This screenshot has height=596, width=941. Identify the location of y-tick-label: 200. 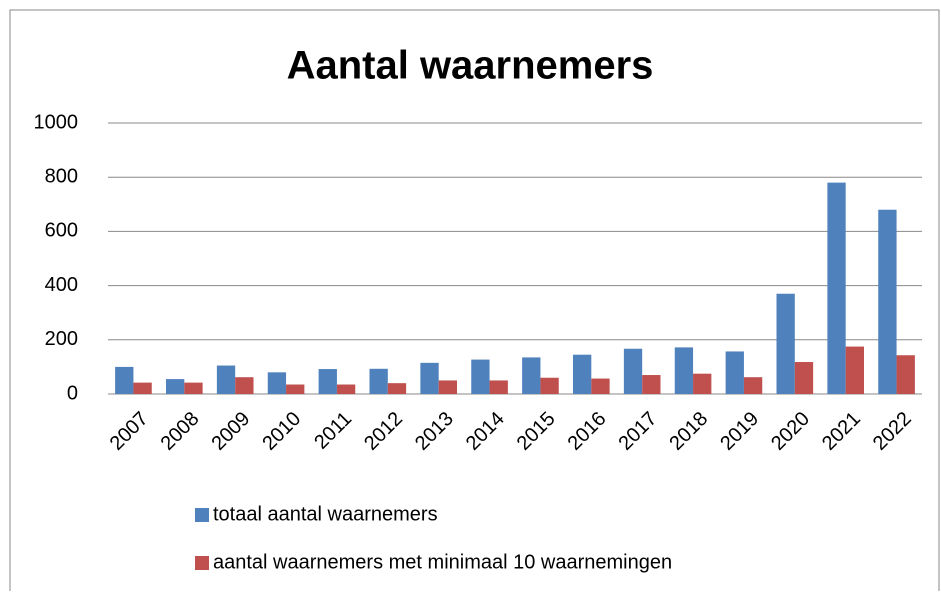
(61, 339).